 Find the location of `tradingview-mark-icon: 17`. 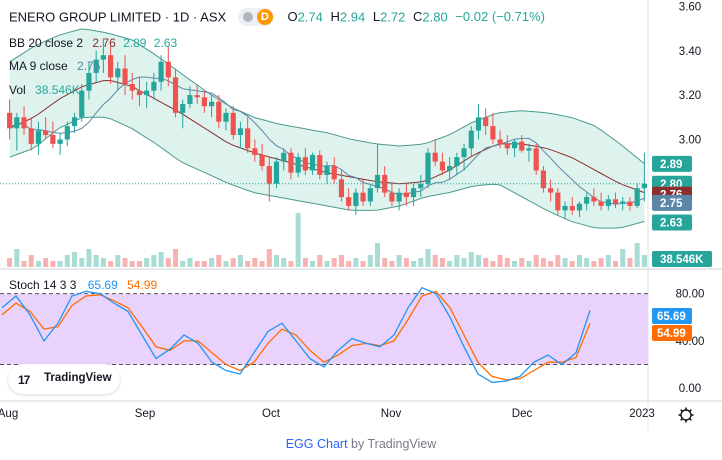

tradingview-mark-icon: 17 is located at coordinates (24, 380).